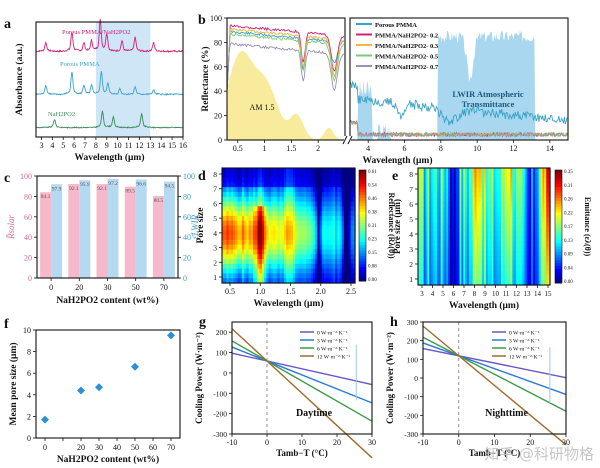 The image size is (600, 468). What do you see at coordinates (285, 59) in the screenshot?
I see `reflectance-line-vis` at bounding box center [285, 59].